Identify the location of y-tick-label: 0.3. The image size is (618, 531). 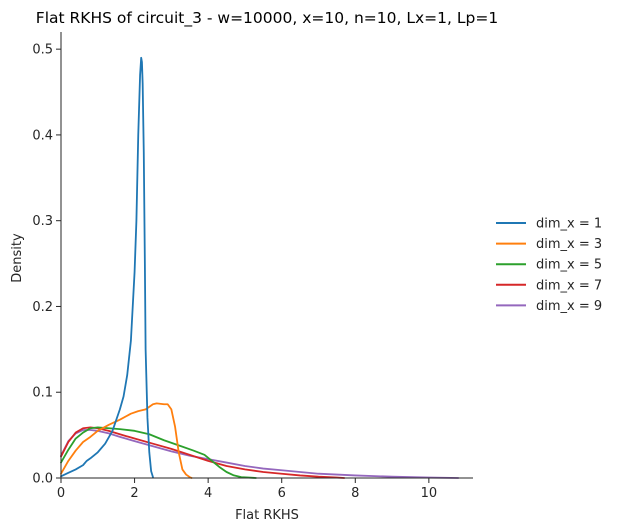
(42, 221).